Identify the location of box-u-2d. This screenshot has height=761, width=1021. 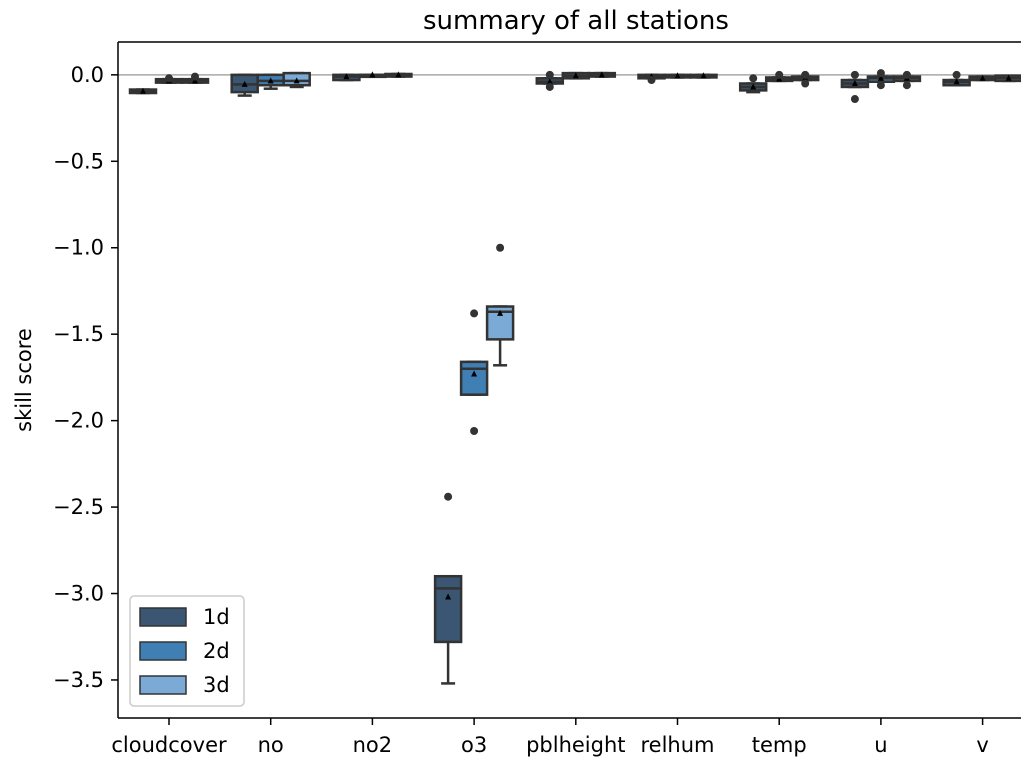
(881, 79).